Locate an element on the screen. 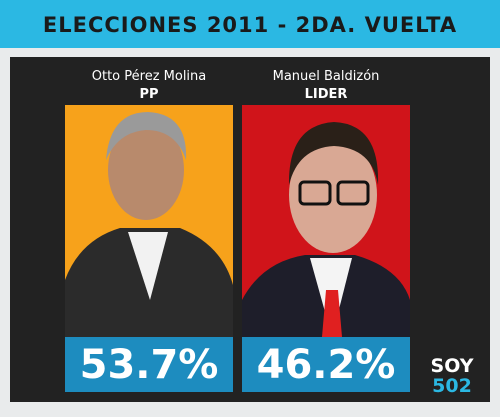  candidate-name: Manuel Baldizón is located at coordinates (326, 76).